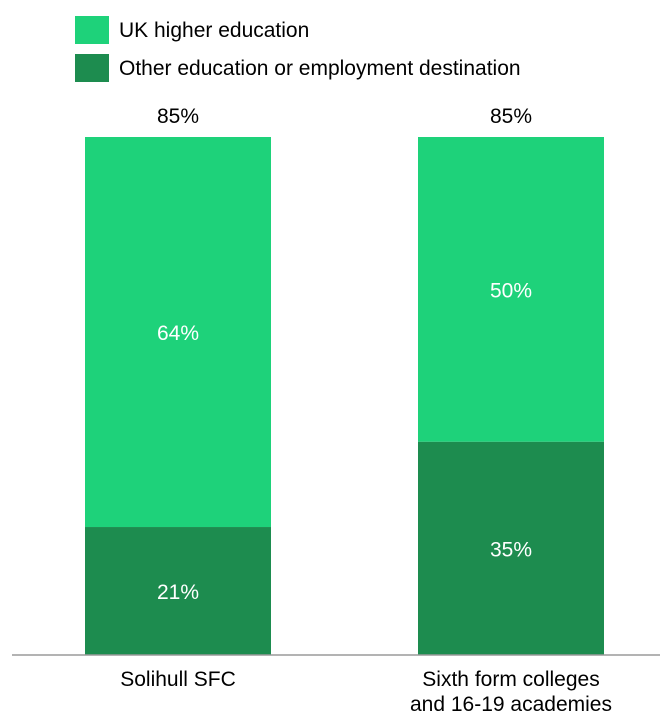 Image resolution: width=664 pixels, height=721 pixels. I want to click on legend-label-uk-higher-education: UK higher education, so click(214, 30).